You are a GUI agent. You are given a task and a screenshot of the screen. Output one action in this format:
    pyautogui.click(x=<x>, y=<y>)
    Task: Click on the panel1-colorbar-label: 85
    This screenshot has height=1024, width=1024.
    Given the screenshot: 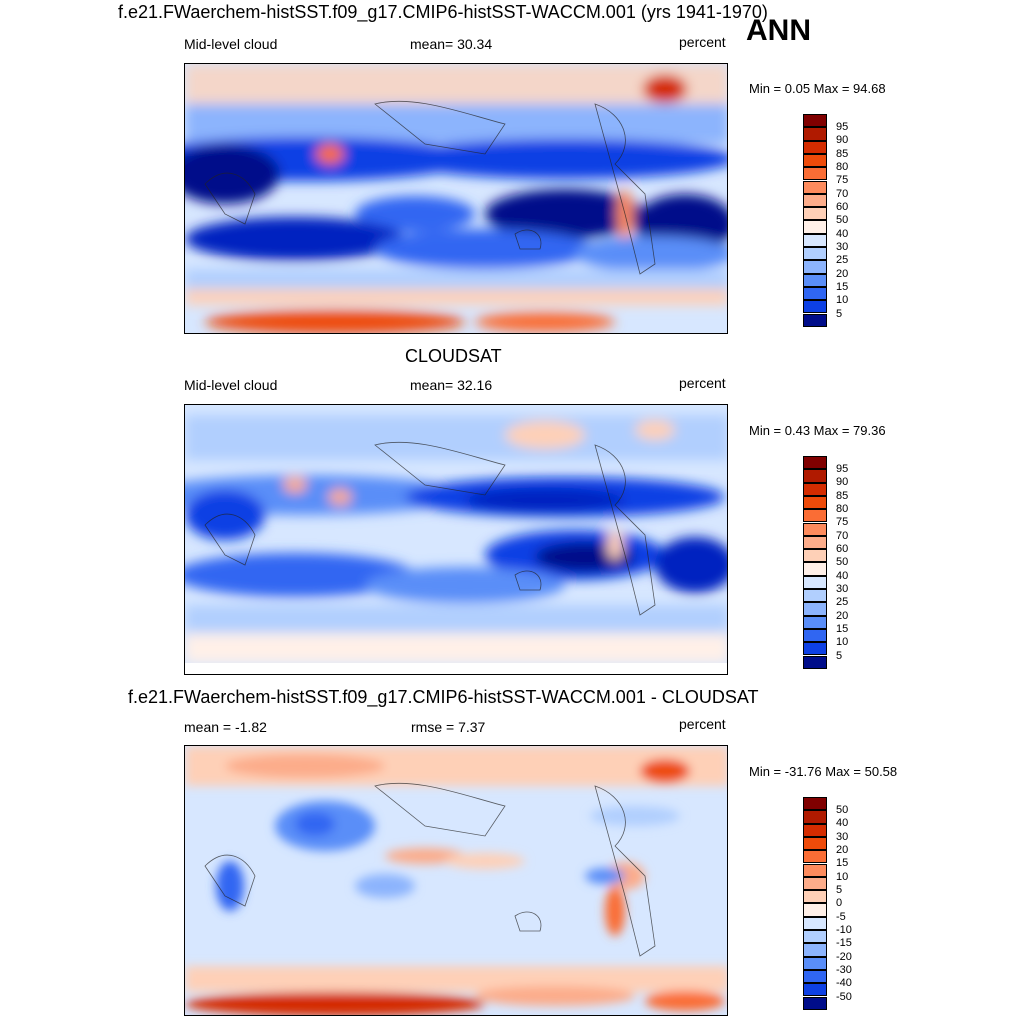 What is the action you would take?
    pyautogui.click(x=842, y=154)
    